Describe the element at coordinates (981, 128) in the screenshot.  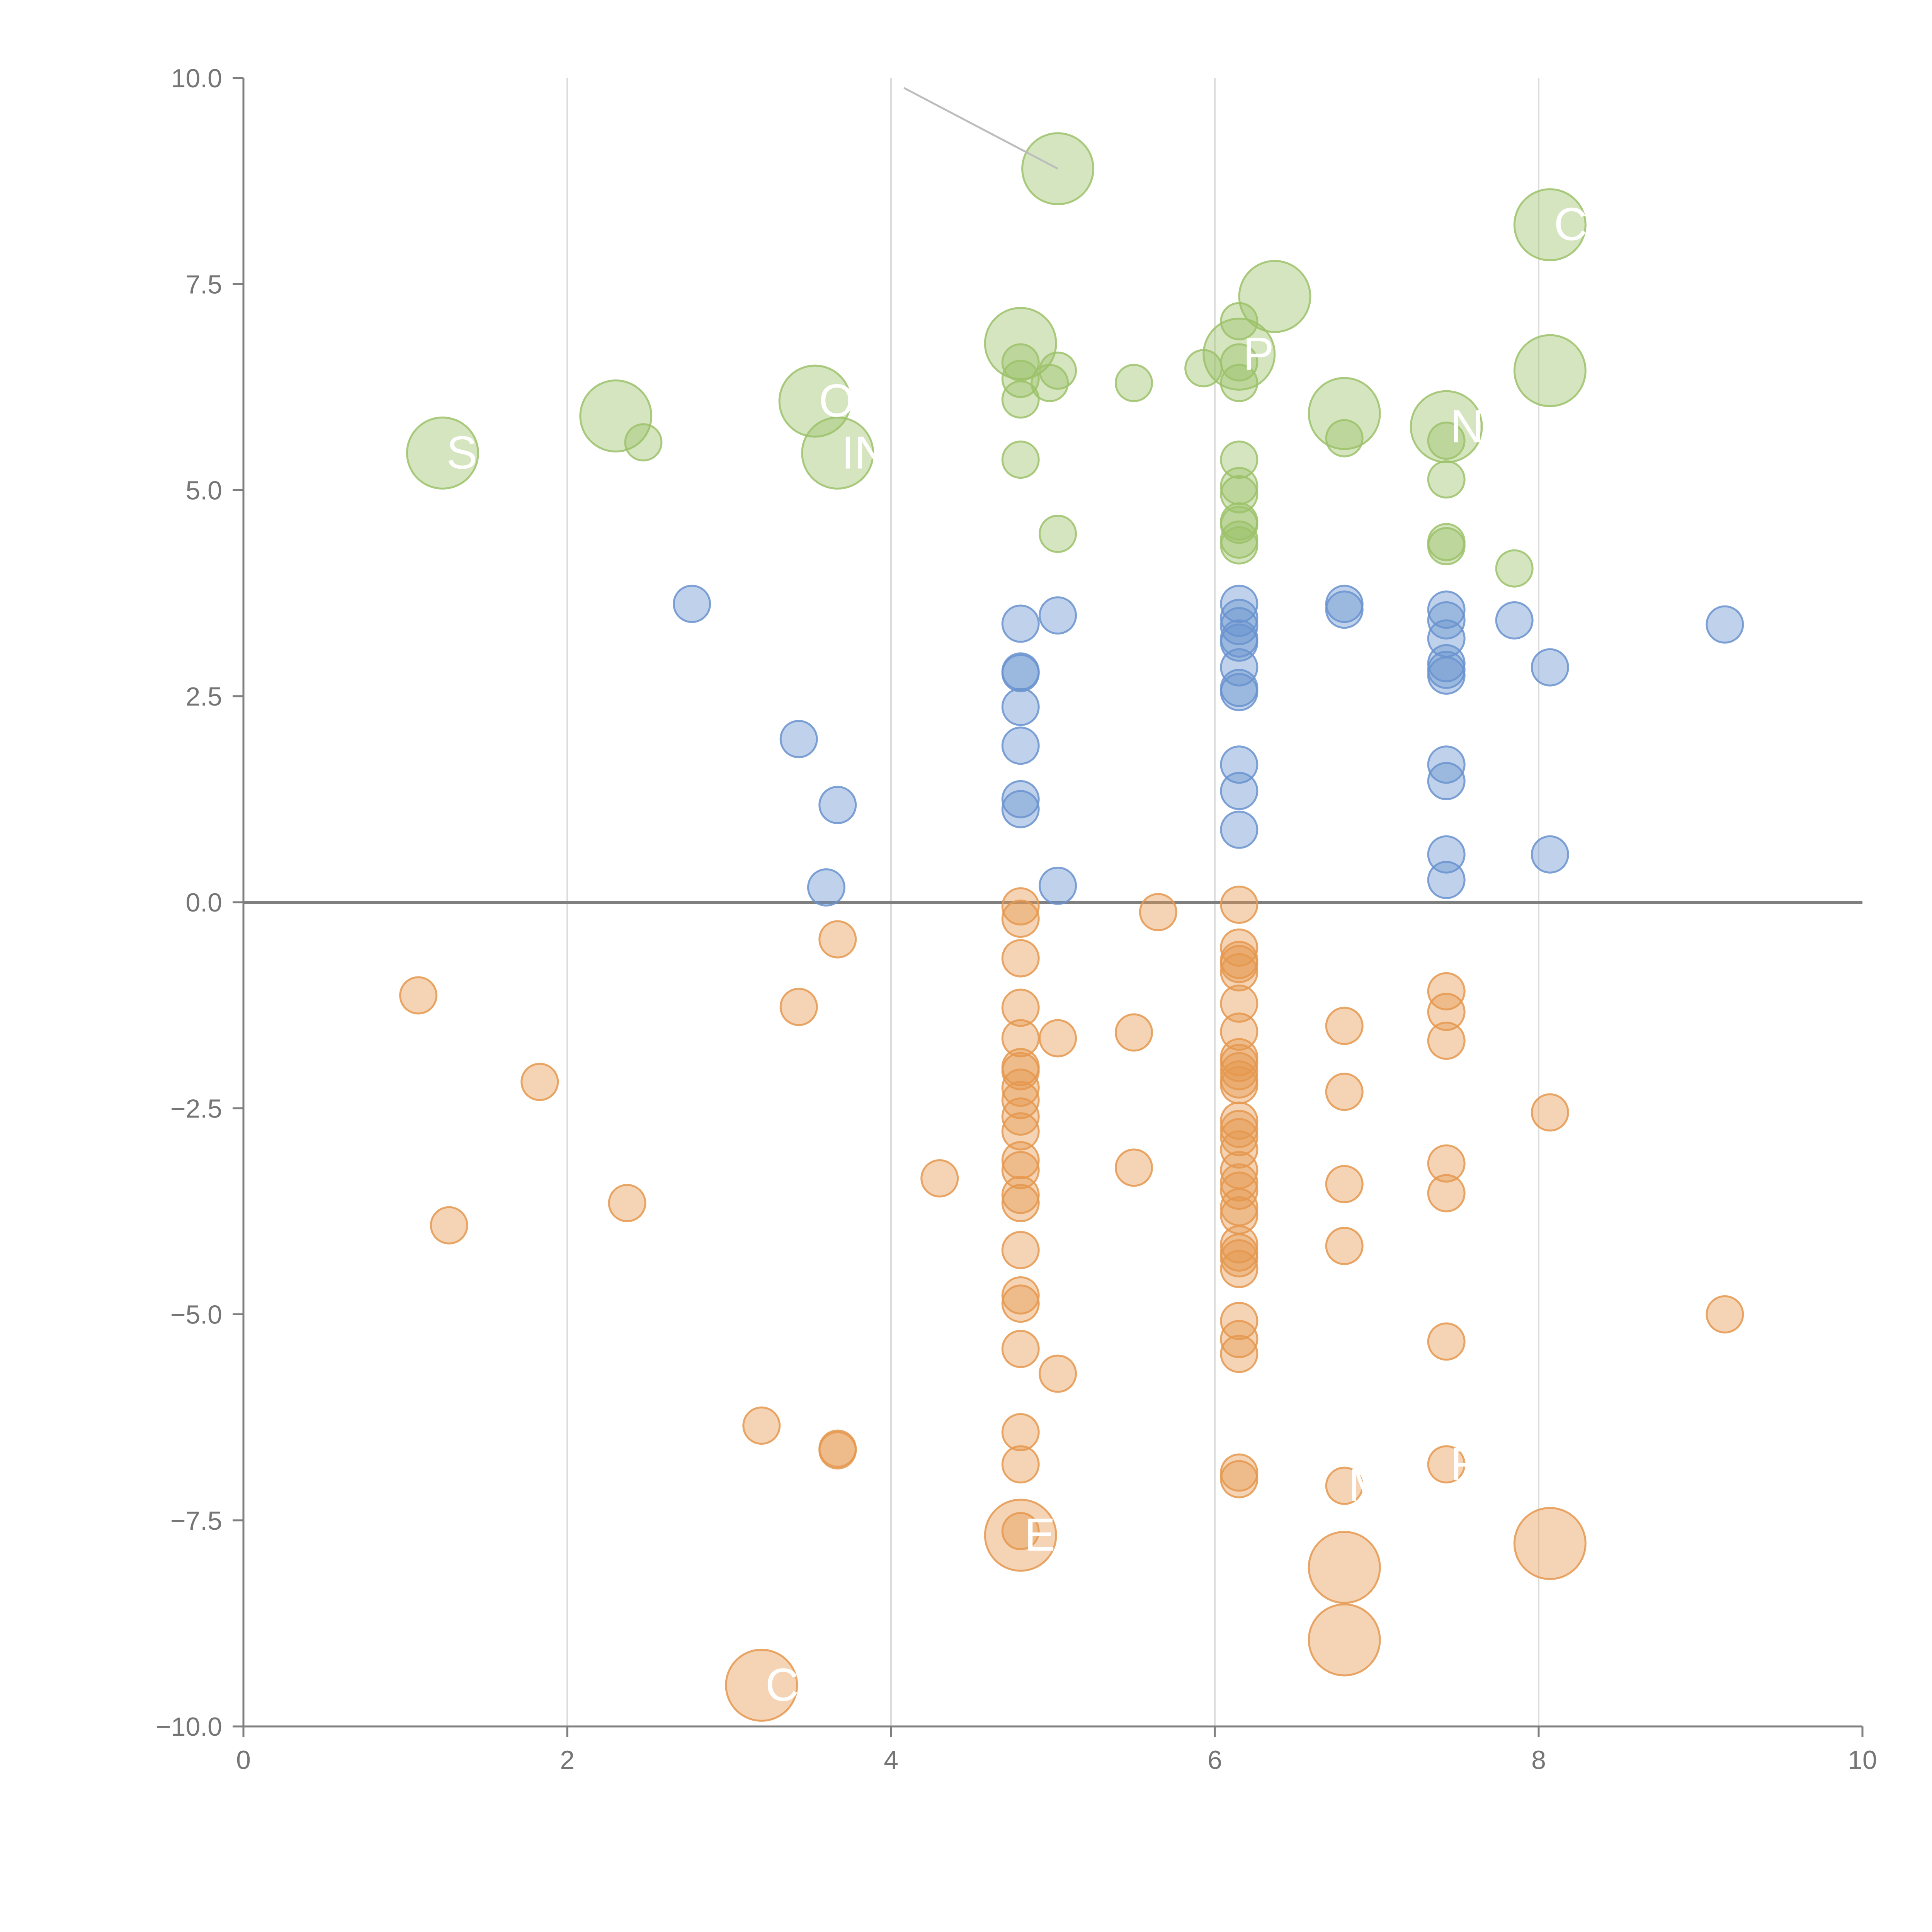
I see `label-connector` at that location.